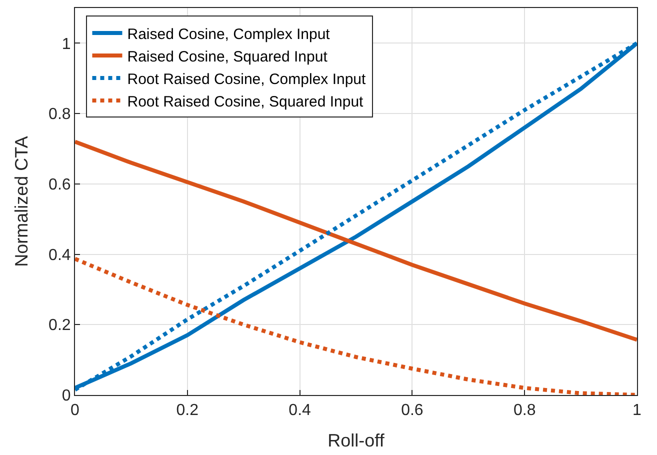  I want to click on y-tick-label: 0.2, so click(59, 325).